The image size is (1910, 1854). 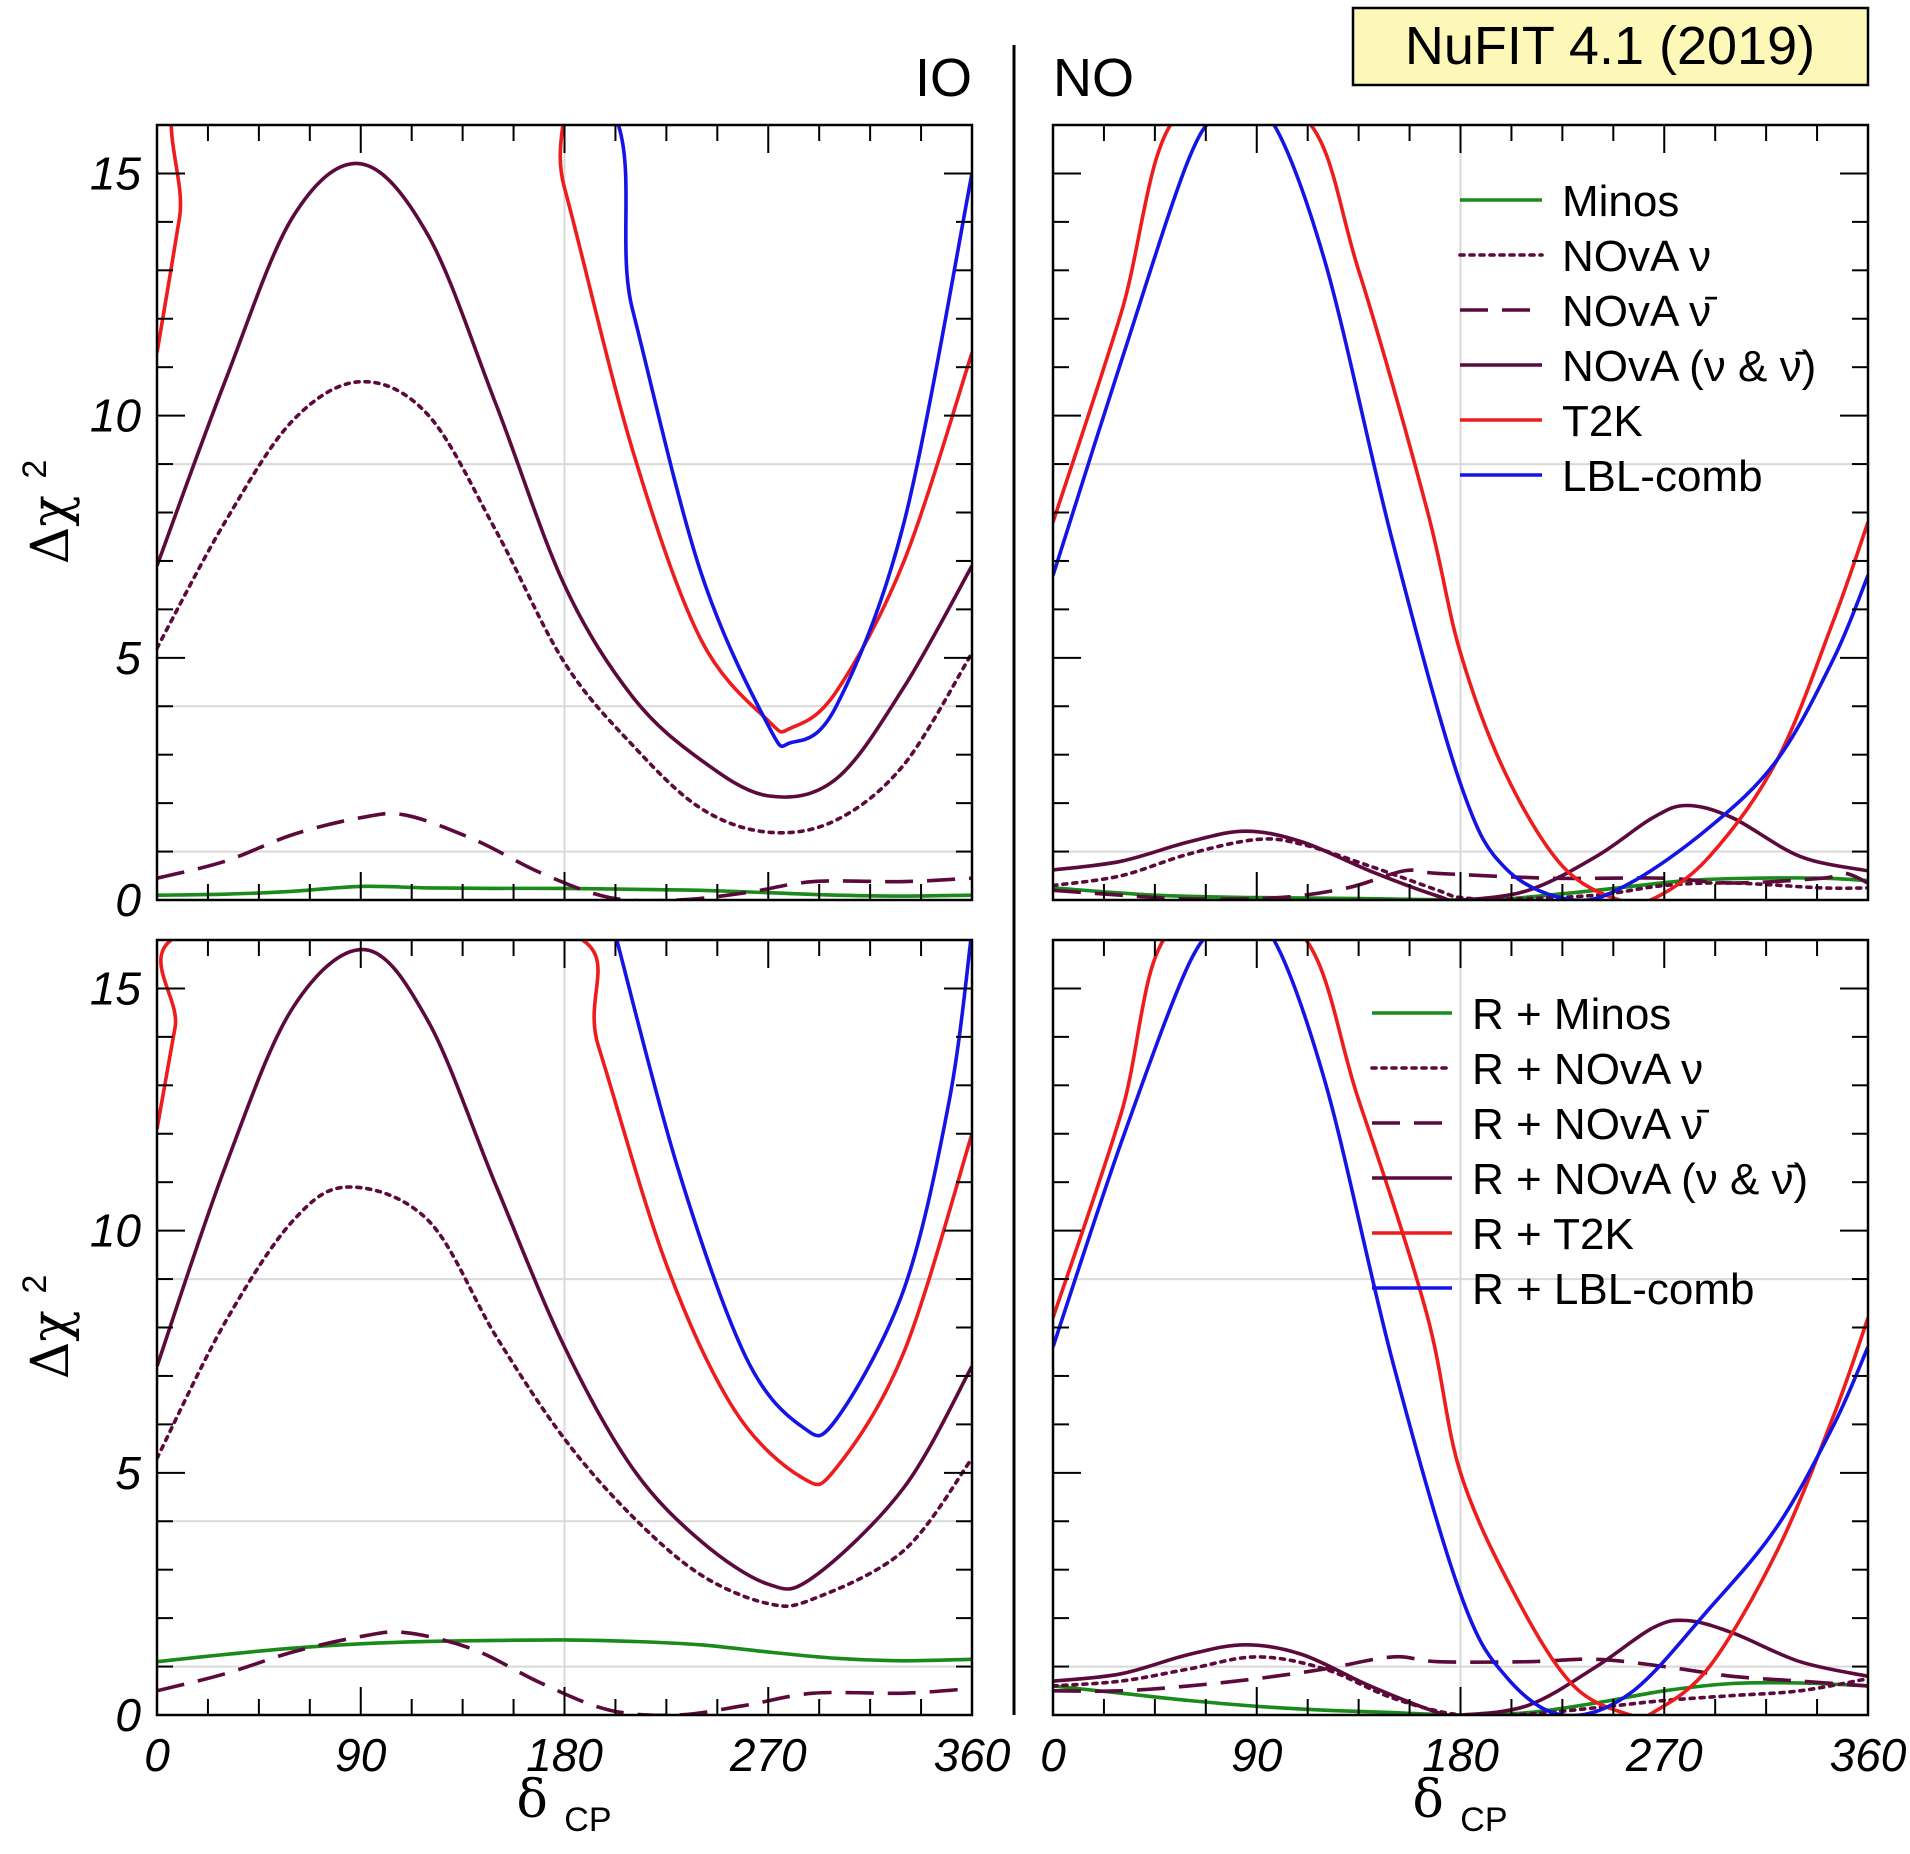 What do you see at coordinates (128, 900) in the screenshot?
I see `ytick-label-tl-0: 0` at bounding box center [128, 900].